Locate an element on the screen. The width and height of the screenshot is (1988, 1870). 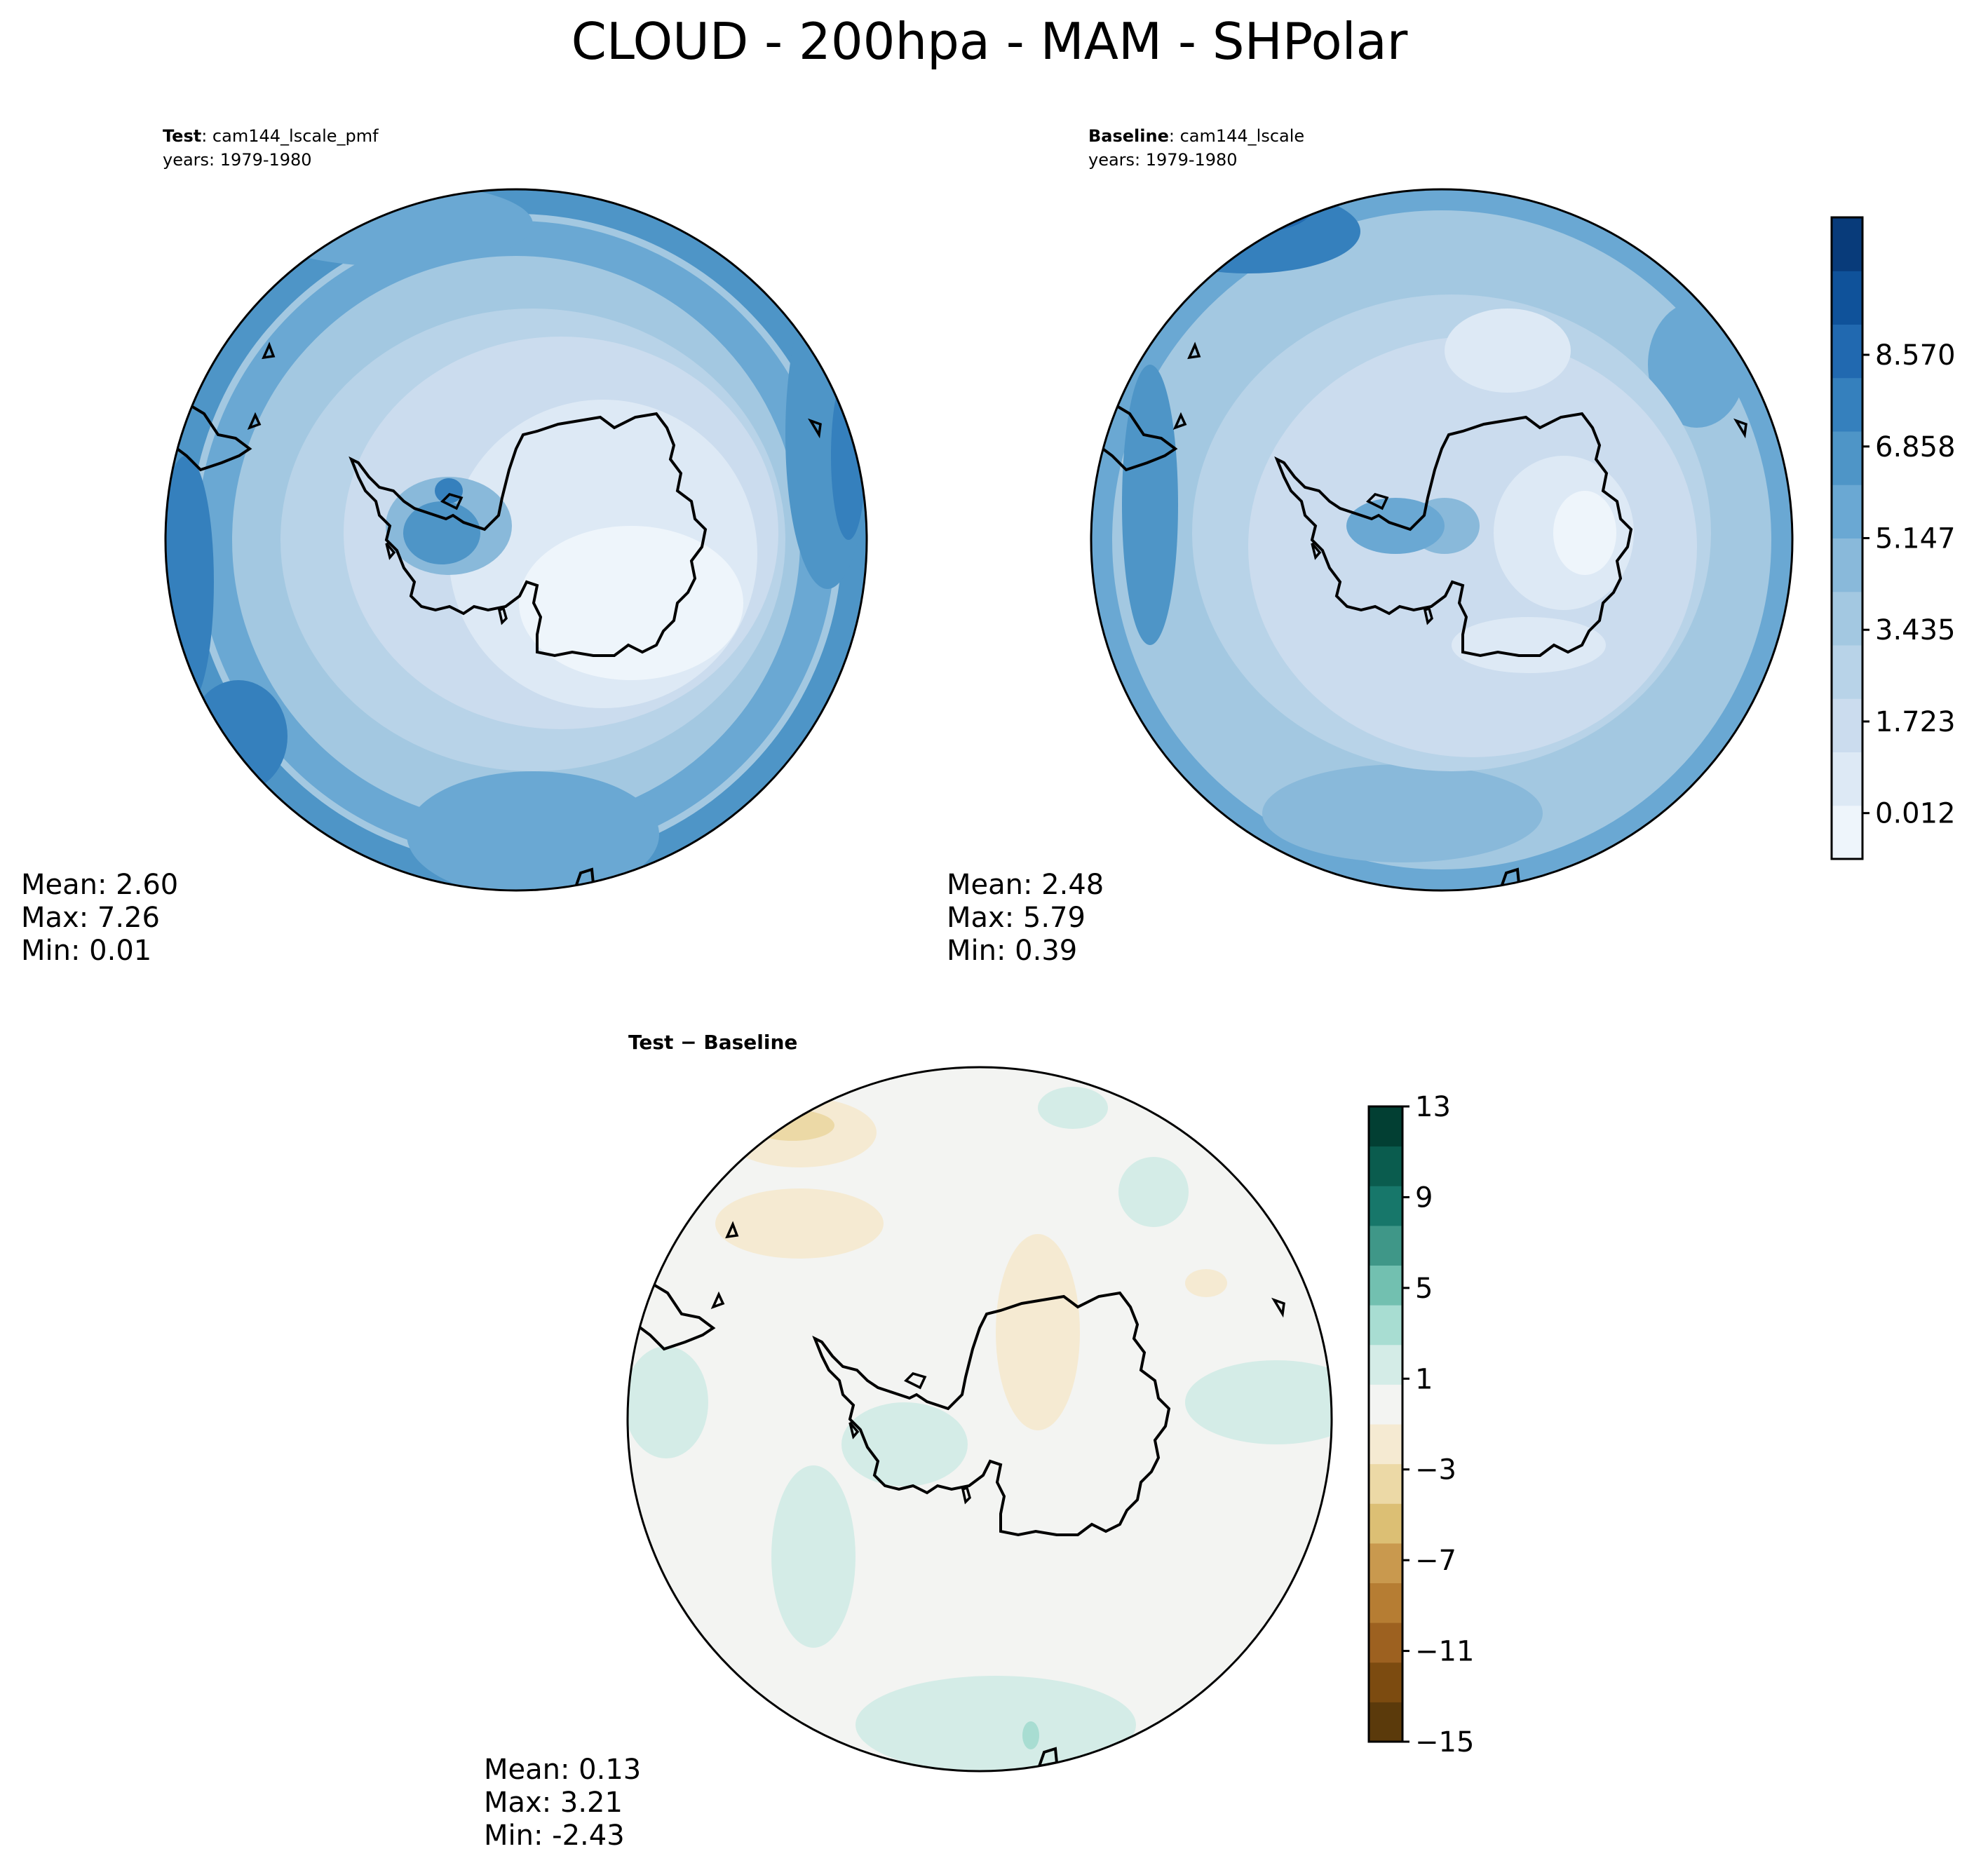
map-diff-border is located at coordinates (979, 1419).